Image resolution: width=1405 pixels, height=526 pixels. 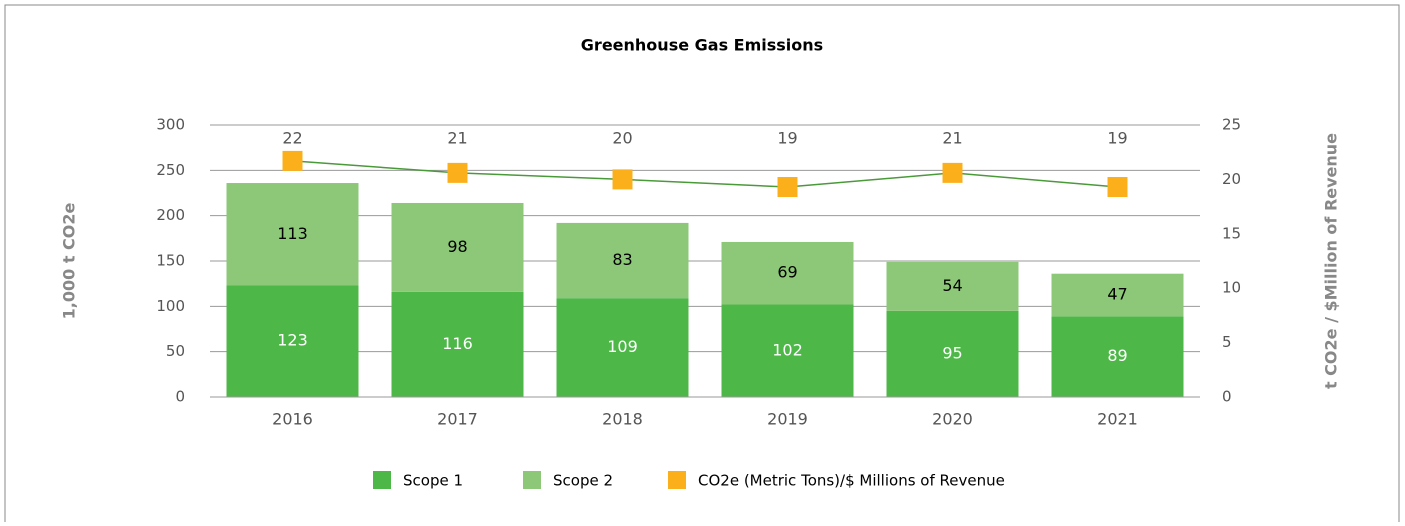 I want to click on data-label: 47, so click(x=1117, y=294).